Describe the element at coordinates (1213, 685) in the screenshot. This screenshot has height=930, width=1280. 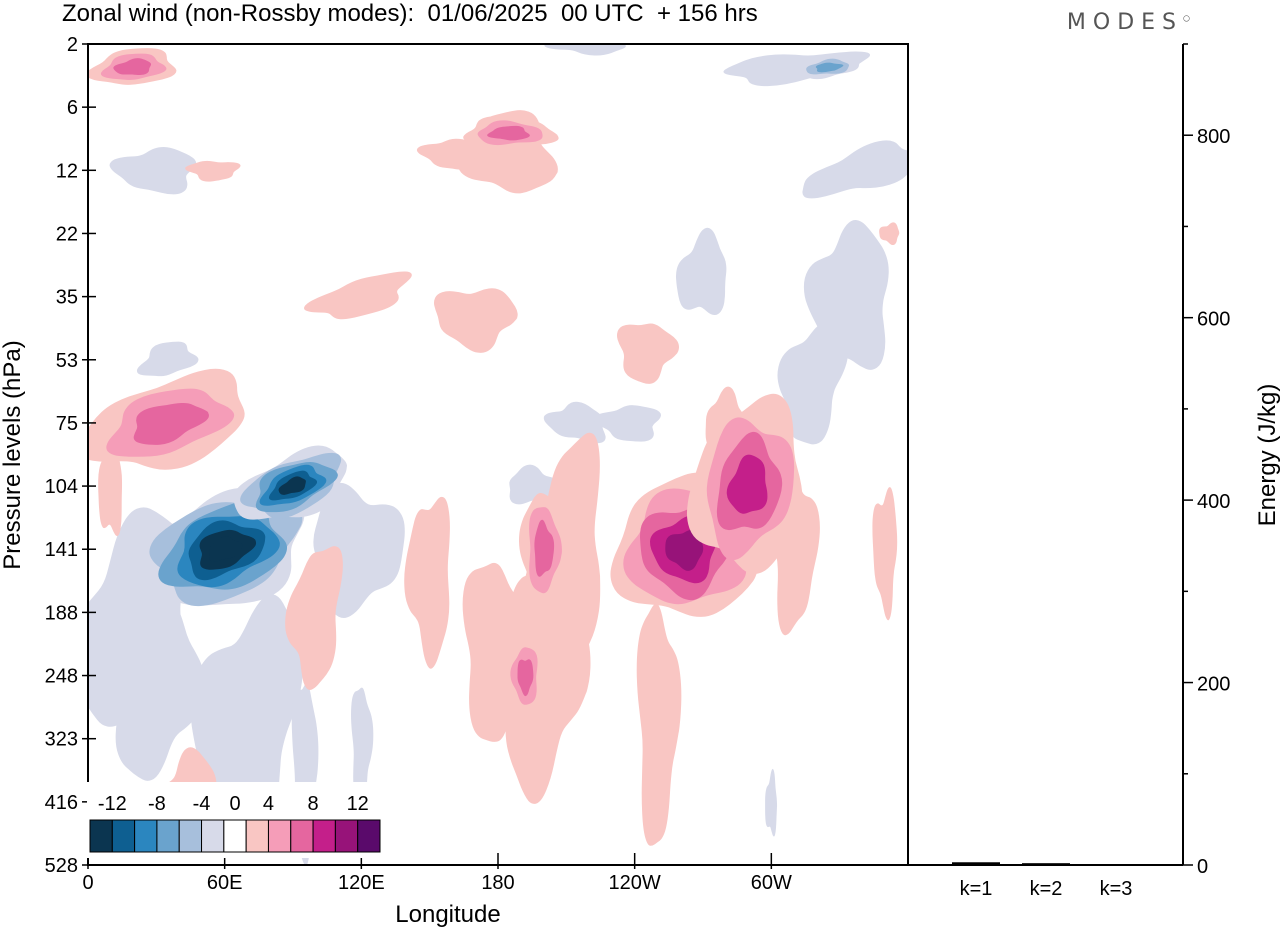
I see `energy-tick-label: 200` at that location.